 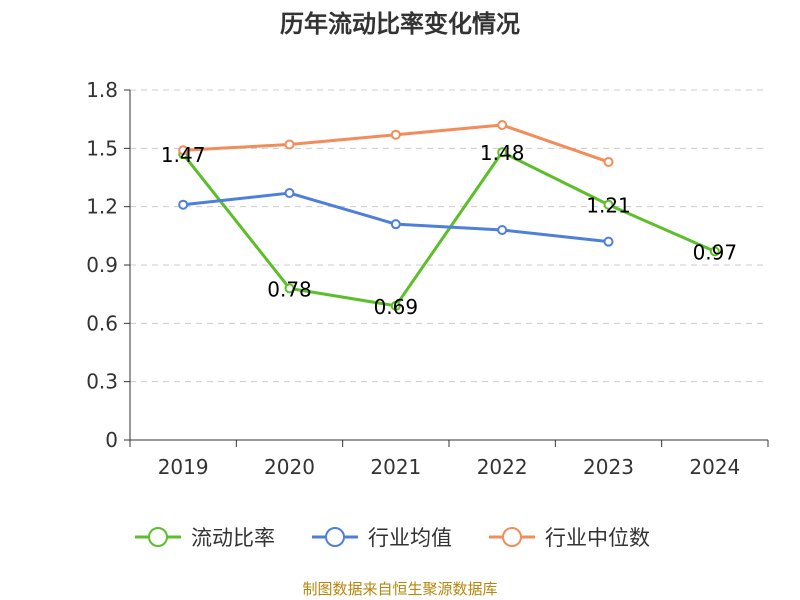 I want to click on legend-item: 行业中位数, so click(x=569, y=538).